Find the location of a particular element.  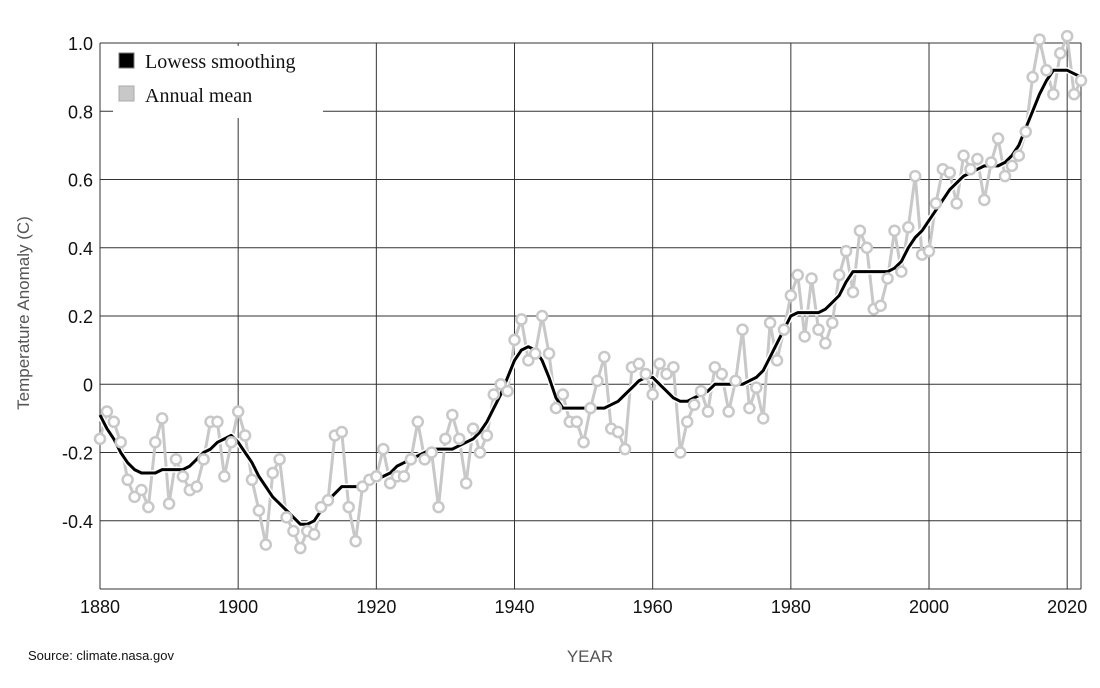

y-tick-label: 0.8 is located at coordinates (80, 112).